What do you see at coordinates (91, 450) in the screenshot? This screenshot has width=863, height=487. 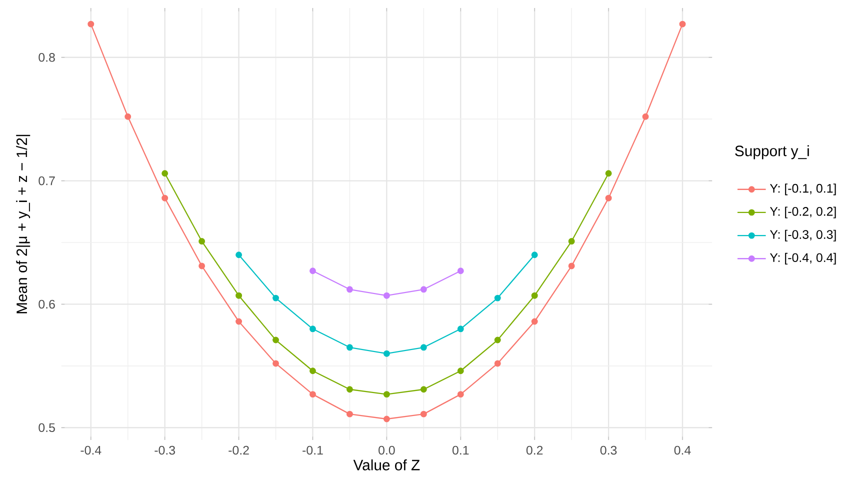 I see `x-tick-label: -0.4` at bounding box center [91, 450].